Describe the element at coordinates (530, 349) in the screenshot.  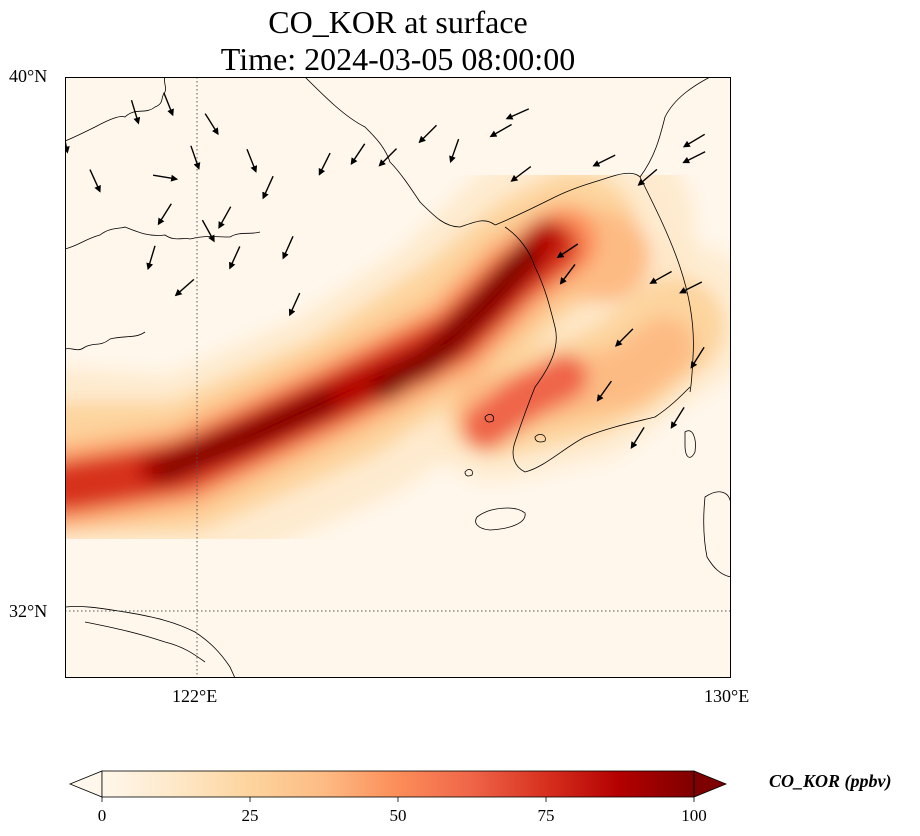
I see `coastline-korea-west` at that location.